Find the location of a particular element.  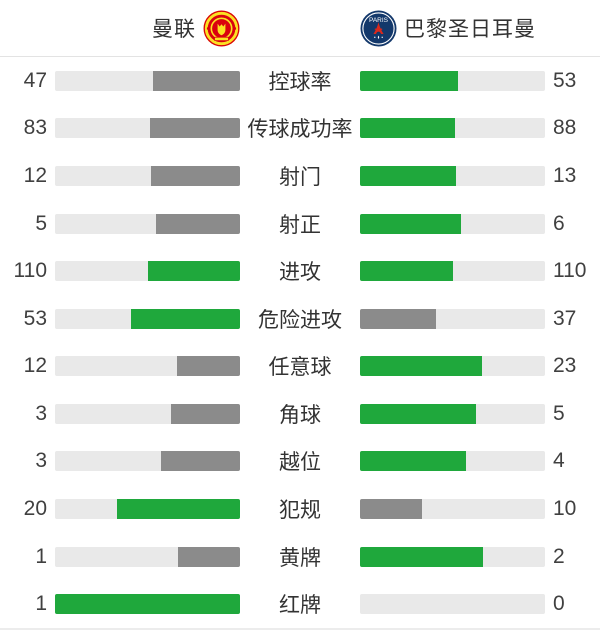

away-stat-value: 110 is located at coordinates (570, 271).